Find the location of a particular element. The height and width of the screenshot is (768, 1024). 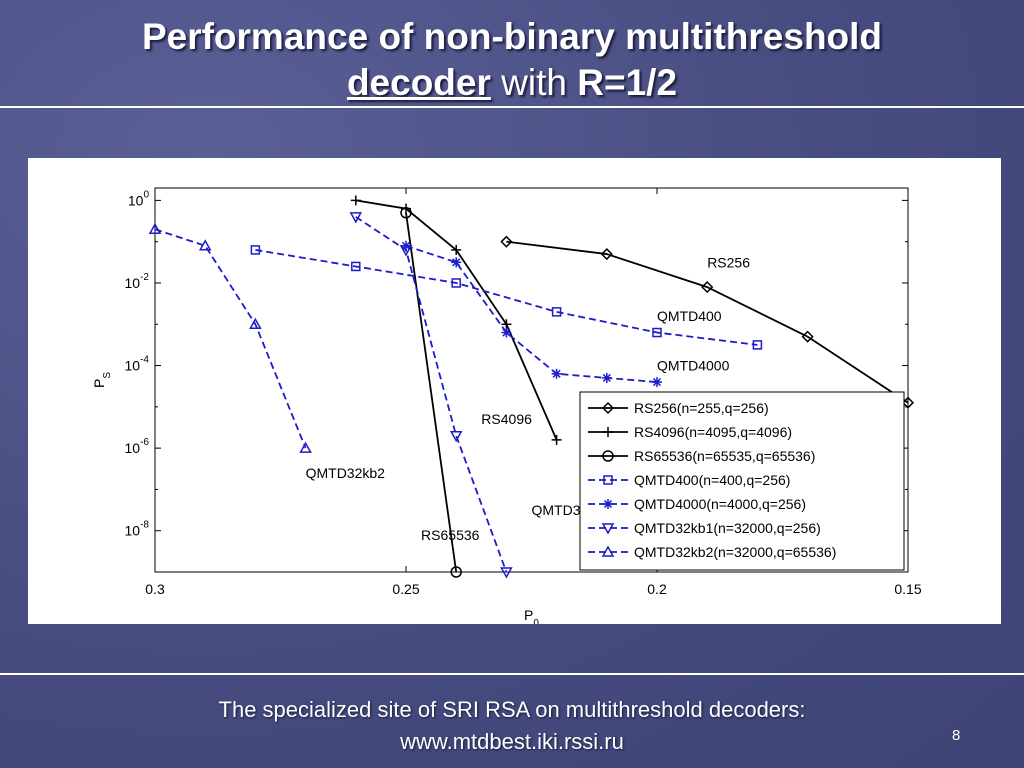

y-tick-label: 10⁻⁸ is located at coordinates (137, 529).